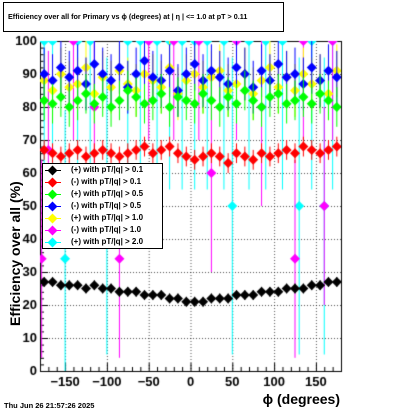 This screenshot has width=400, height=414. Describe the element at coordinates (301, 399) in the screenshot. I see `x-axis-label: ϕ (degrees)` at that location.